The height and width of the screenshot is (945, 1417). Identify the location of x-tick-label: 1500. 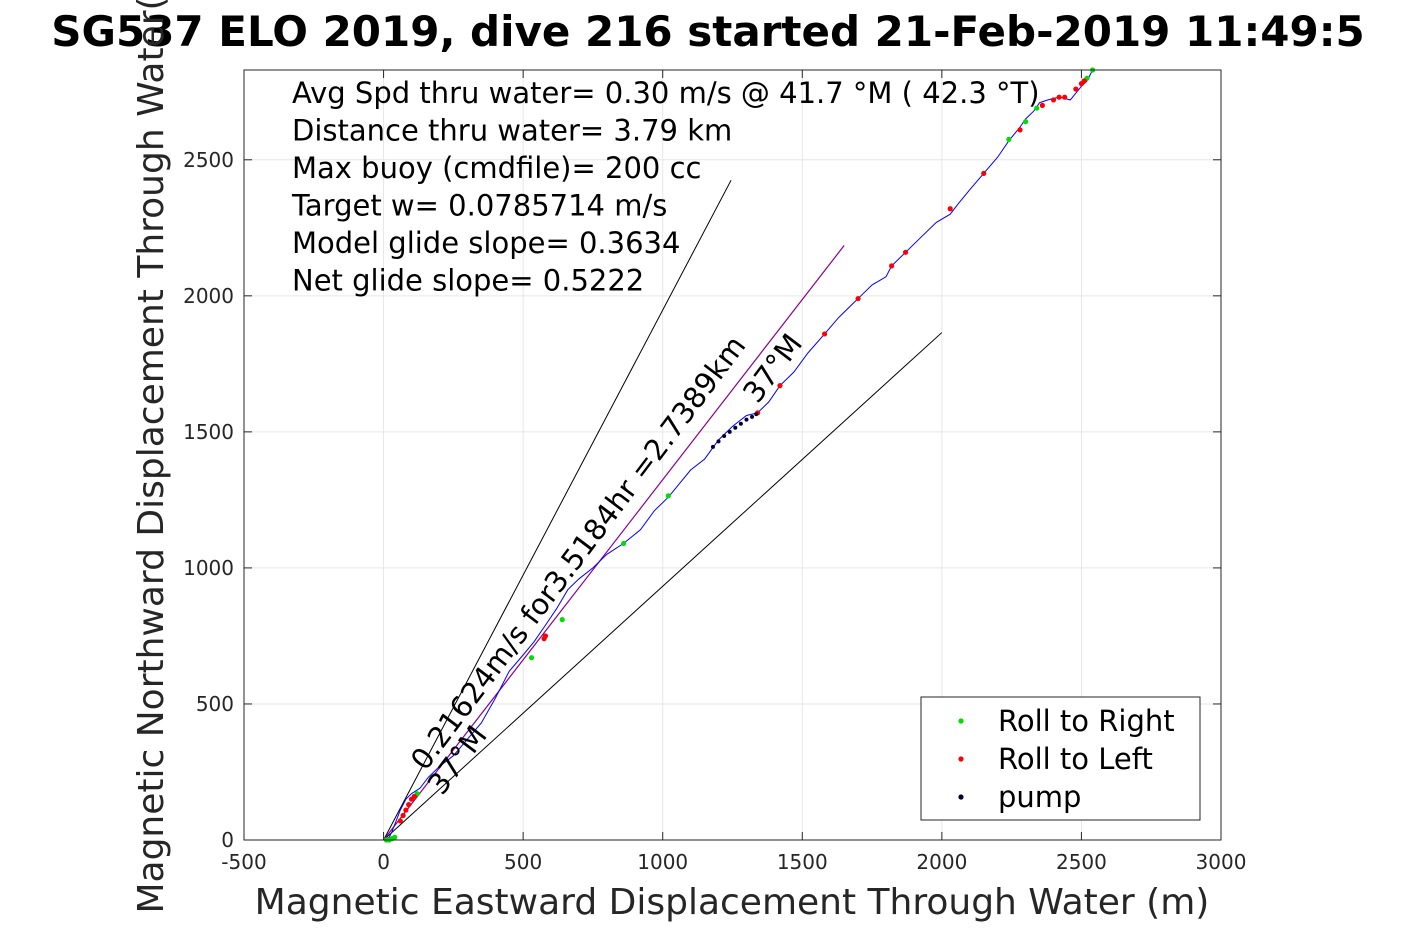
(802, 862).